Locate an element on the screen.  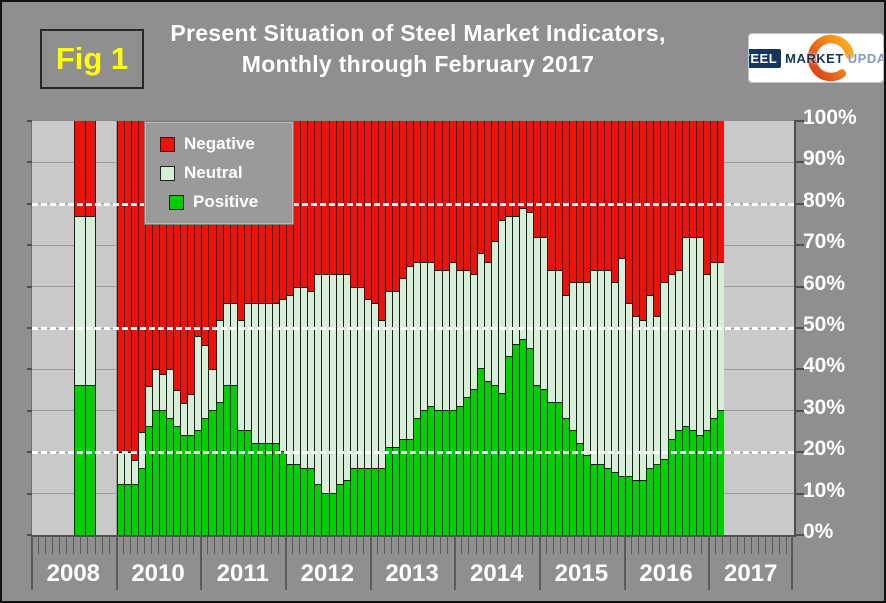
legend-item-negative: Negative is located at coordinates (226, 144).